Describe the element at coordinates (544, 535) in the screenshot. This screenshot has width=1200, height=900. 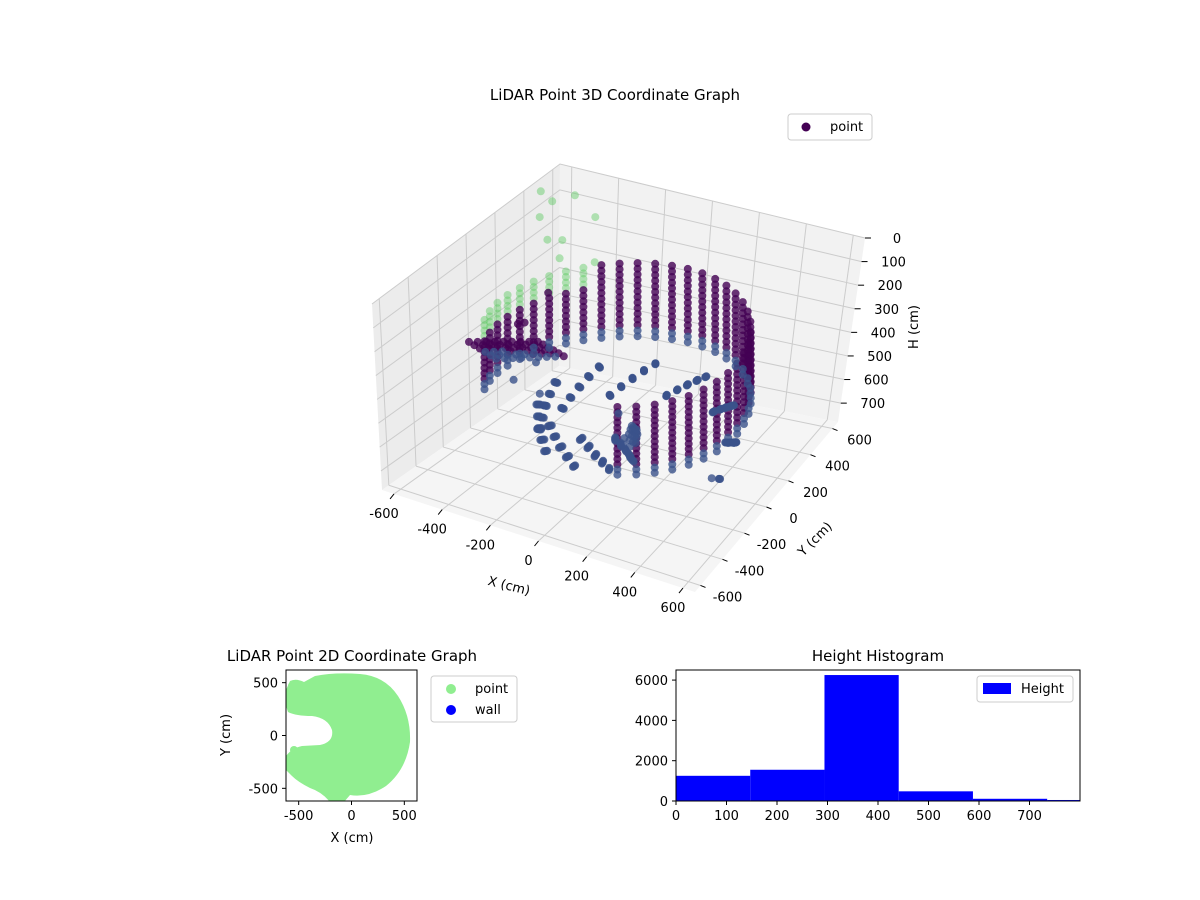
I see `floor-grid-line` at that location.